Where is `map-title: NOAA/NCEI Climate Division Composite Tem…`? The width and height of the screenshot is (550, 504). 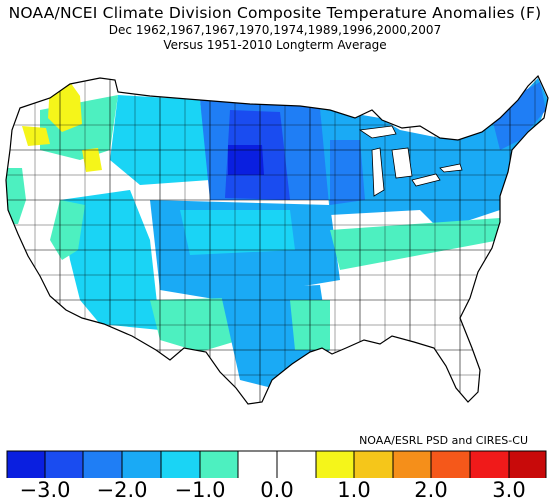
map-title: NOAA/NCEI Climate Division Composite Tem… is located at coordinates (275, 13).